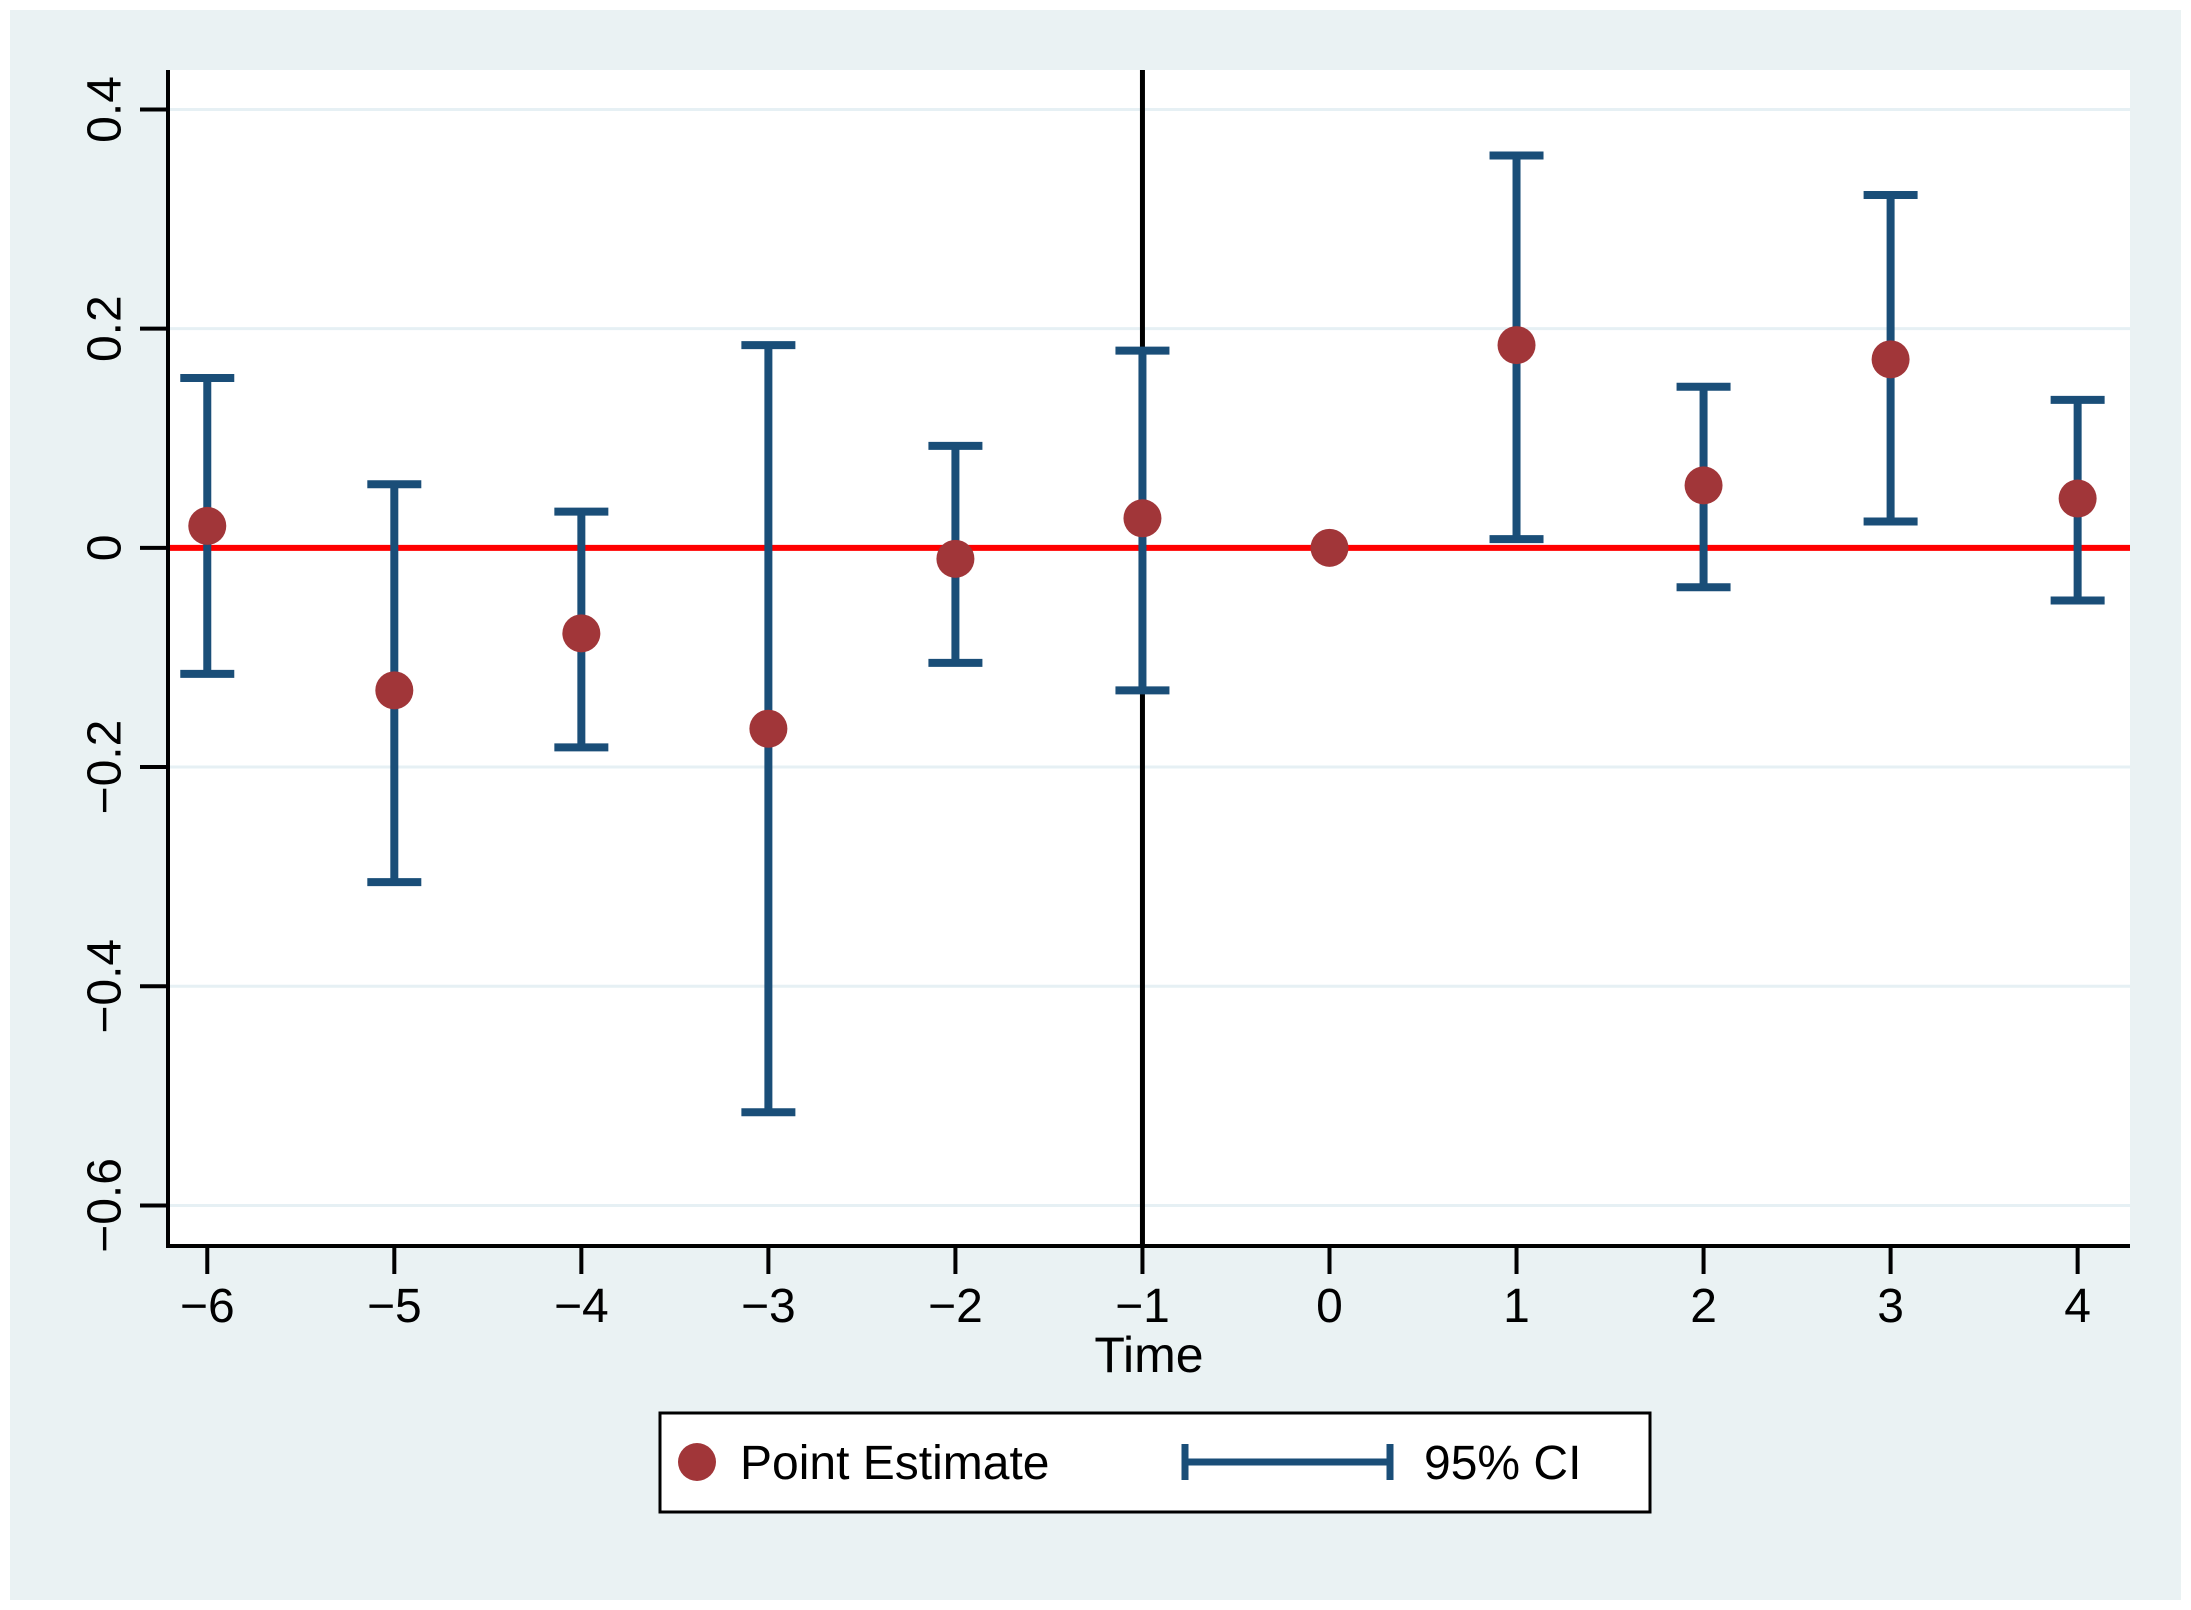  Describe the element at coordinates (1890, 1306) in the screenshot. I see `x-tick-label: 3` at that location.